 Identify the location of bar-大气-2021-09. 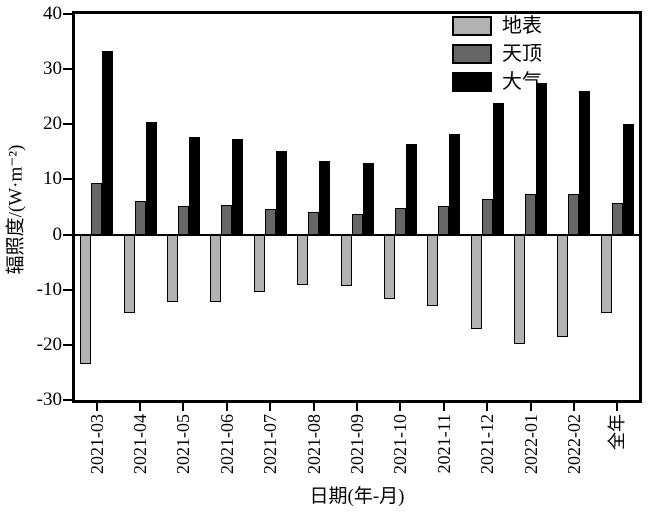
(368, 198).